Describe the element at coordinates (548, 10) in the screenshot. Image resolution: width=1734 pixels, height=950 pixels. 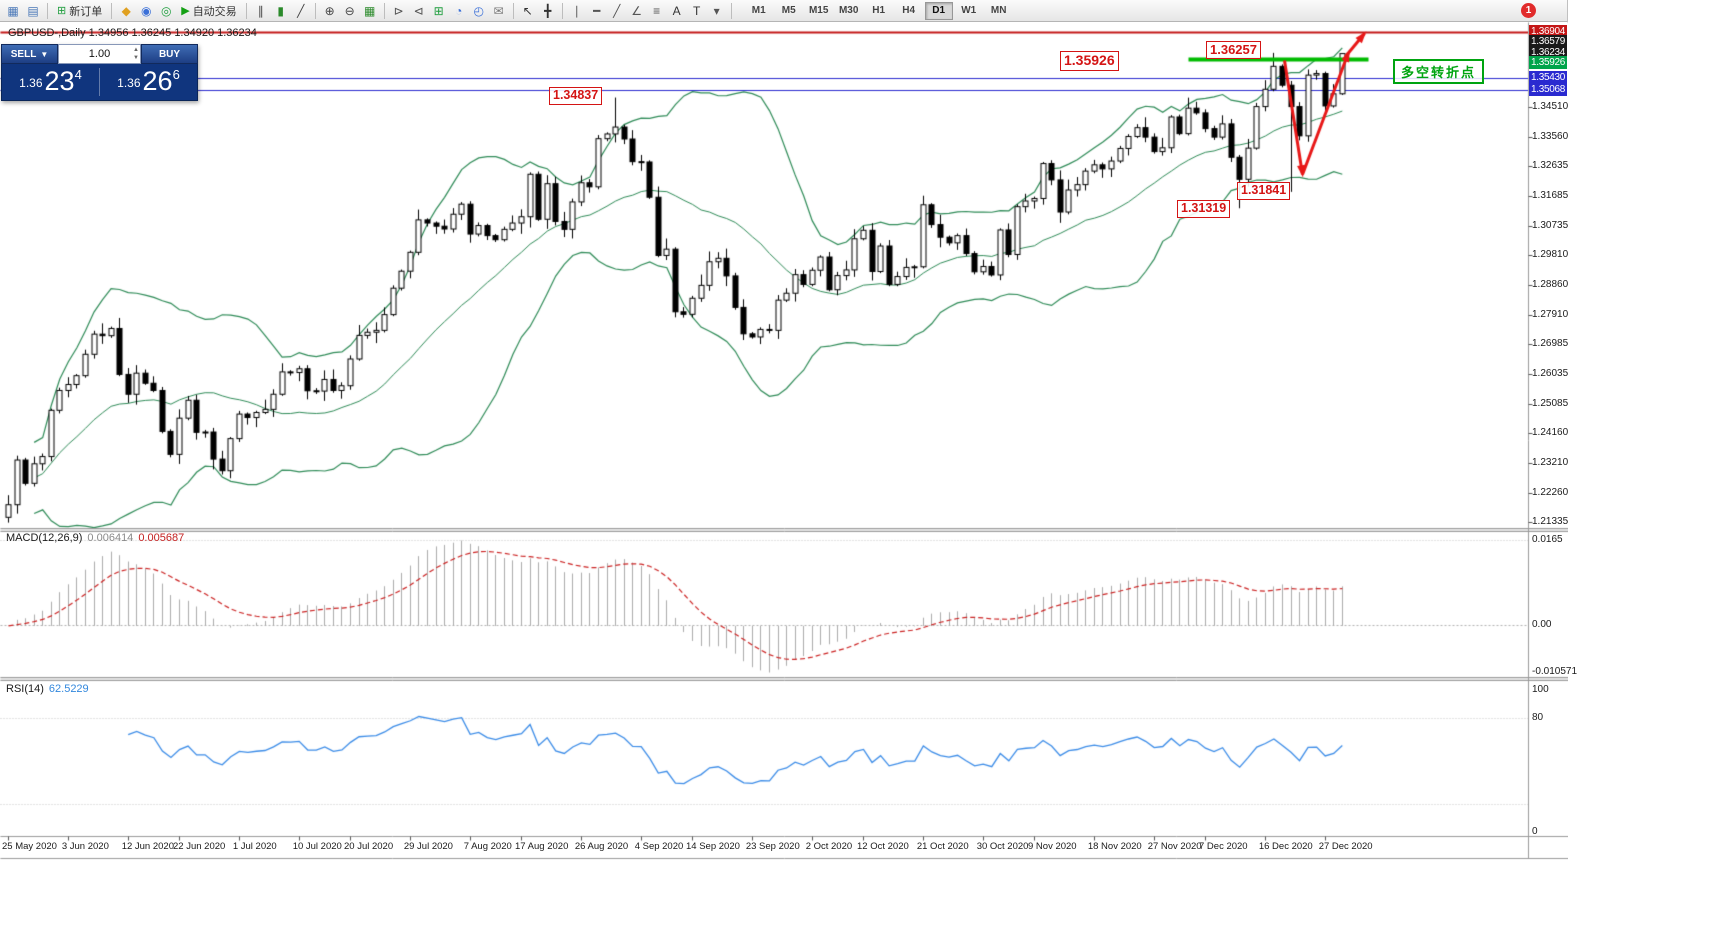
I see `crosshair-icon: ╋` at that location.